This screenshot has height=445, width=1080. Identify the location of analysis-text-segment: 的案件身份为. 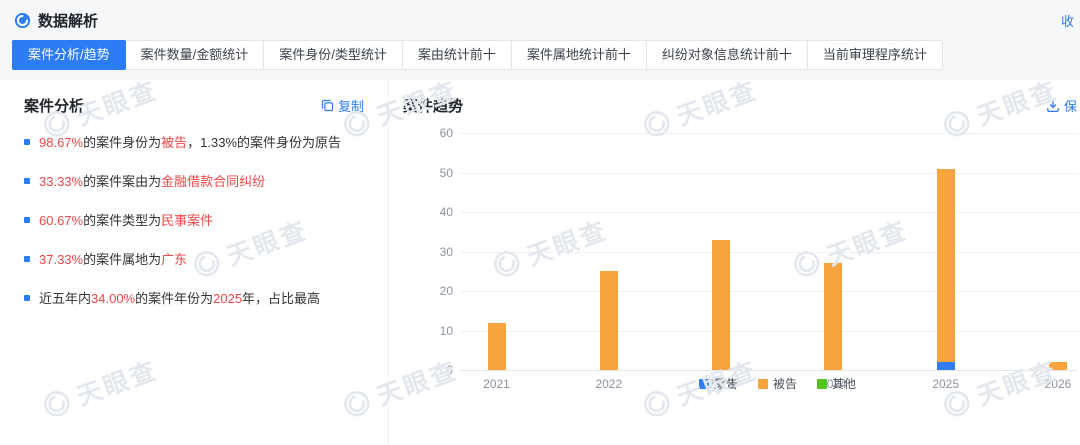
(122, 142).